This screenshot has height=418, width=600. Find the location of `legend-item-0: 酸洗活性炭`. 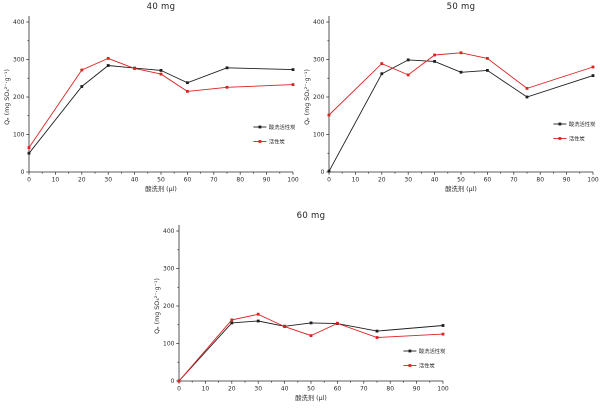

legend-item-0: 酸洗活性炭 is located at coordinates (574, 124).